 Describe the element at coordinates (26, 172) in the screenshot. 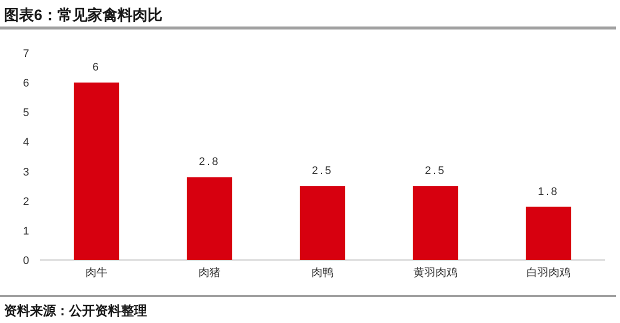

I see `y-tick-label: 3` at that location.